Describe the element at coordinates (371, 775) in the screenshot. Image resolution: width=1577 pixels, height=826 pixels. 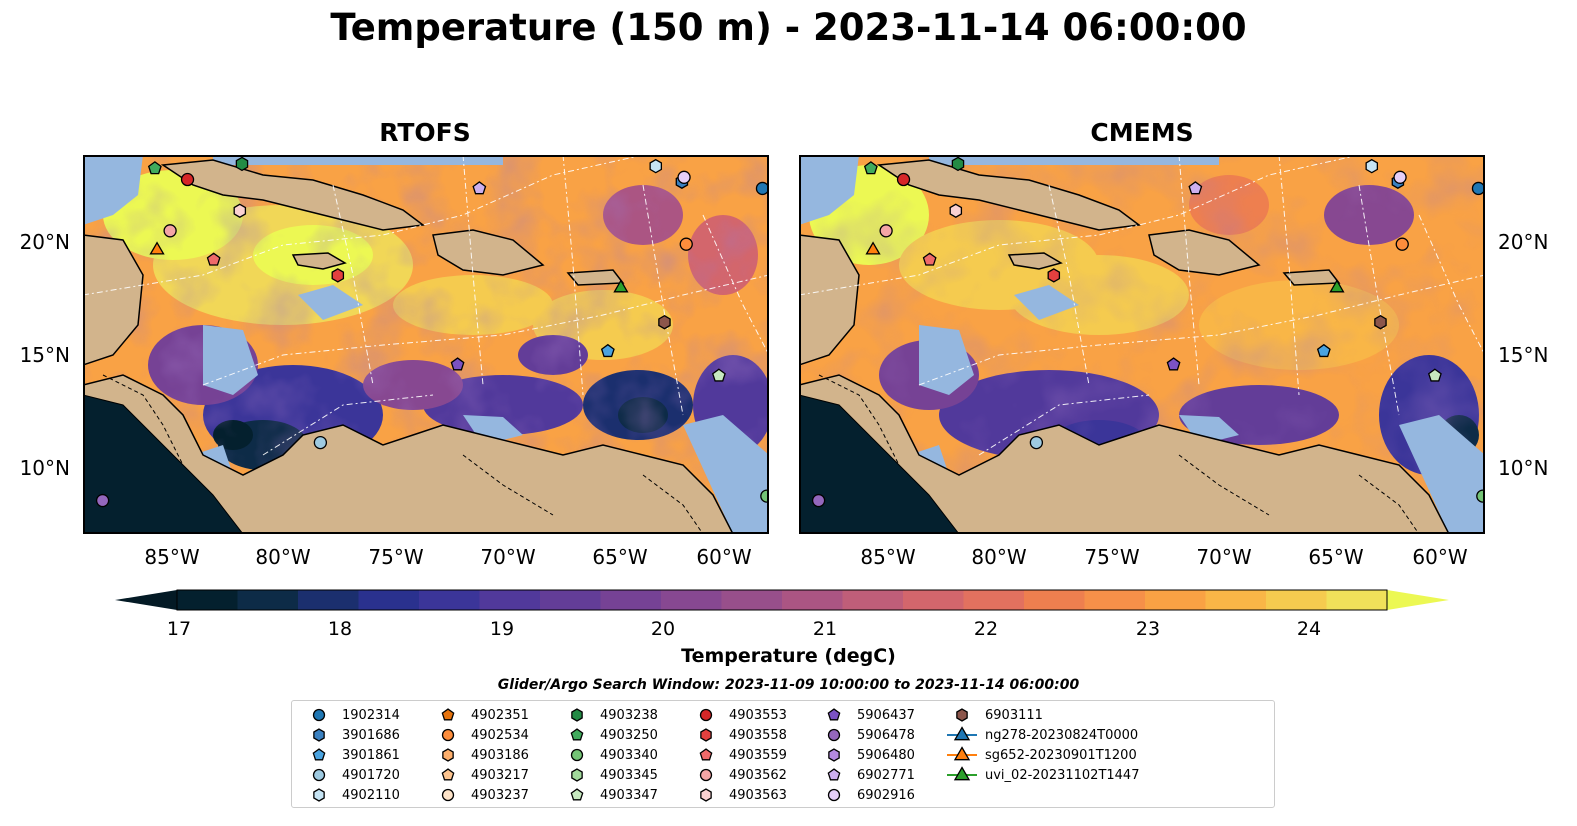
I see `legend-label: 4901720` at that location.